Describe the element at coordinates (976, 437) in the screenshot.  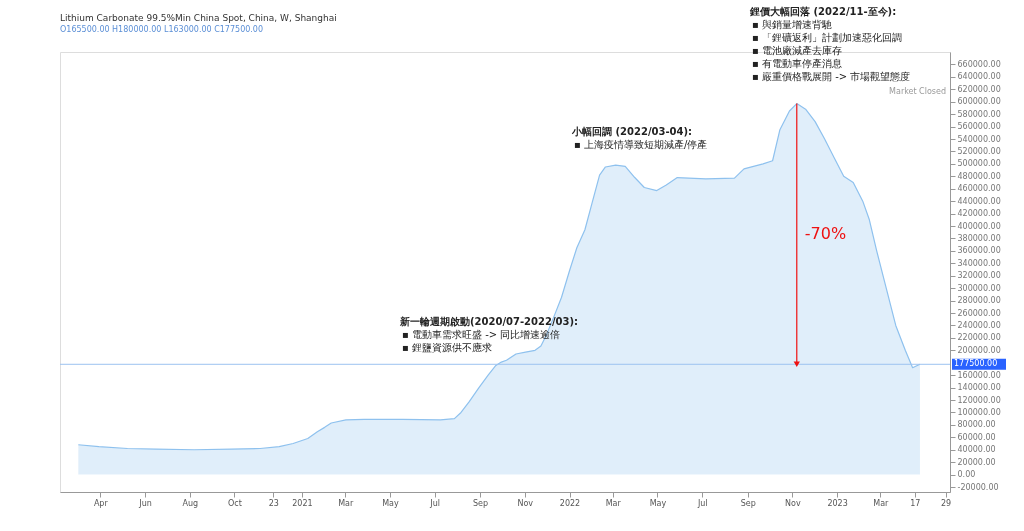
I see `y-tick-label: 60000.00` at that location.